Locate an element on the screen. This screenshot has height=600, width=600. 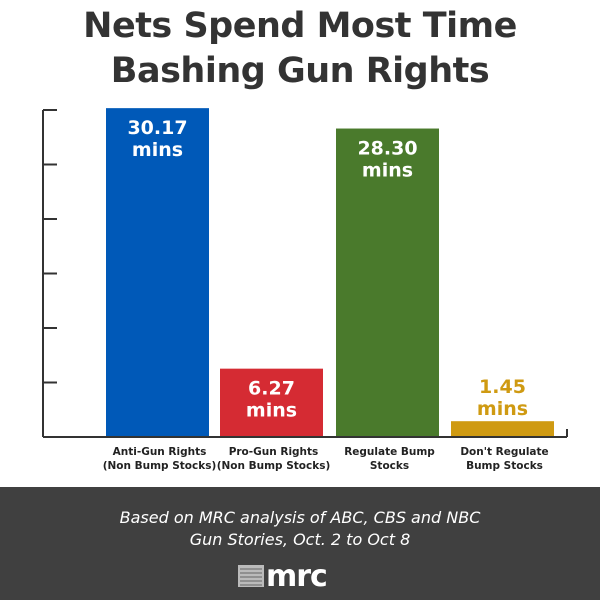
data-label-value: 1.45 is located at coordinates (502, 387).